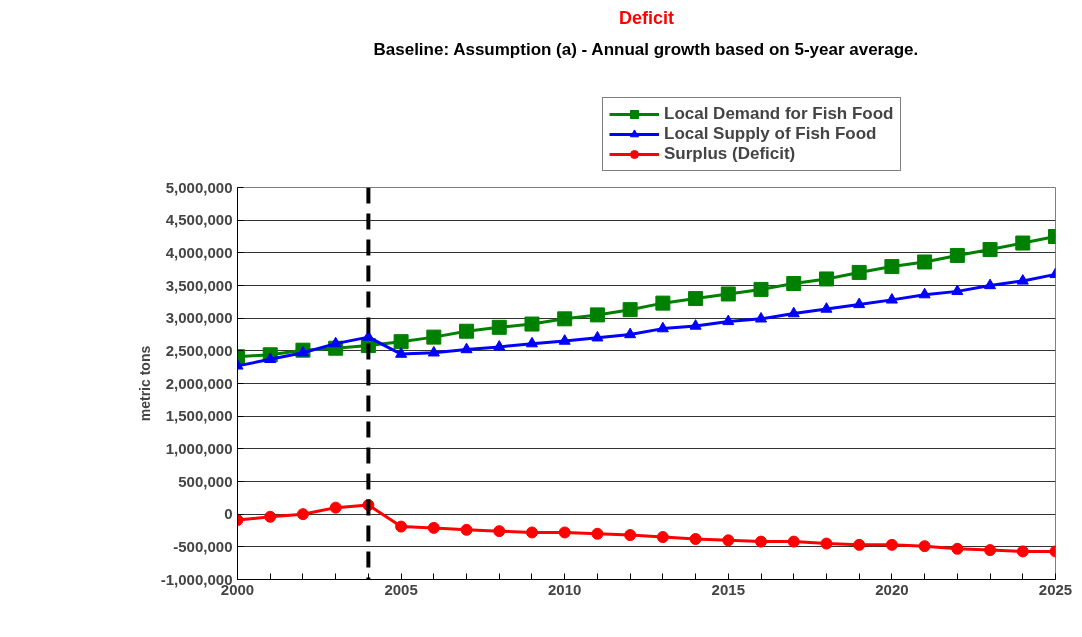  I want to click on y-tick-label: 0, so click(228, 514).